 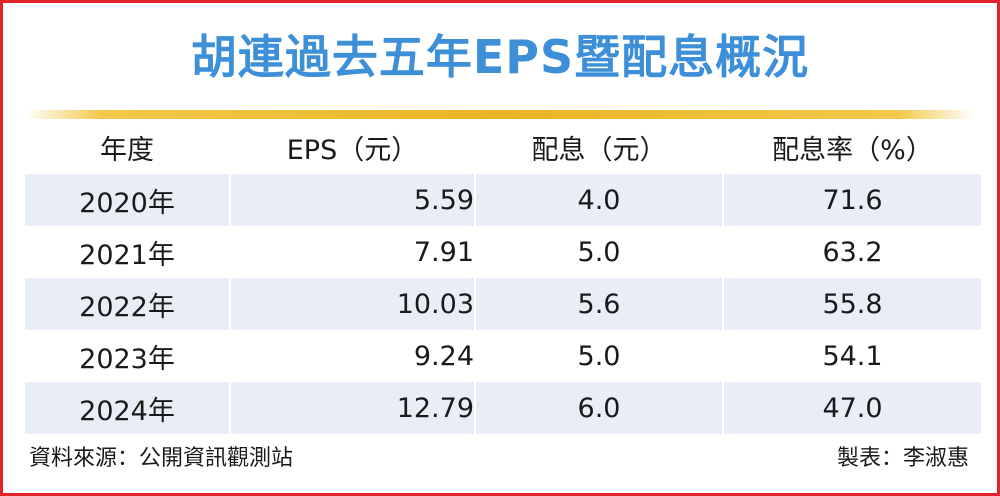 I want to click on table-row: 2020年 5.59 4.0 71.6, so click(x=503, y=200).